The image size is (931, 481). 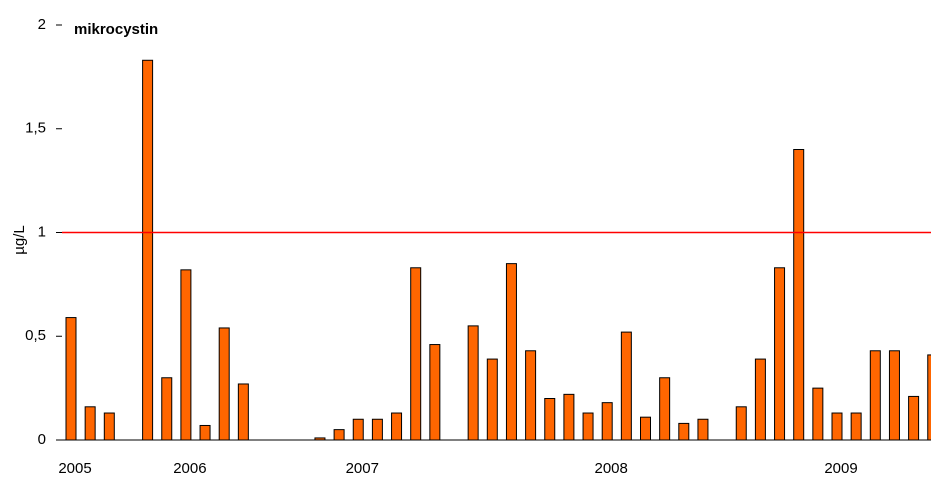 What do you see at coordinates (74, 468) in the screenshot?
I see `x-tick-label: 2005` at bounding box center [74, 468].